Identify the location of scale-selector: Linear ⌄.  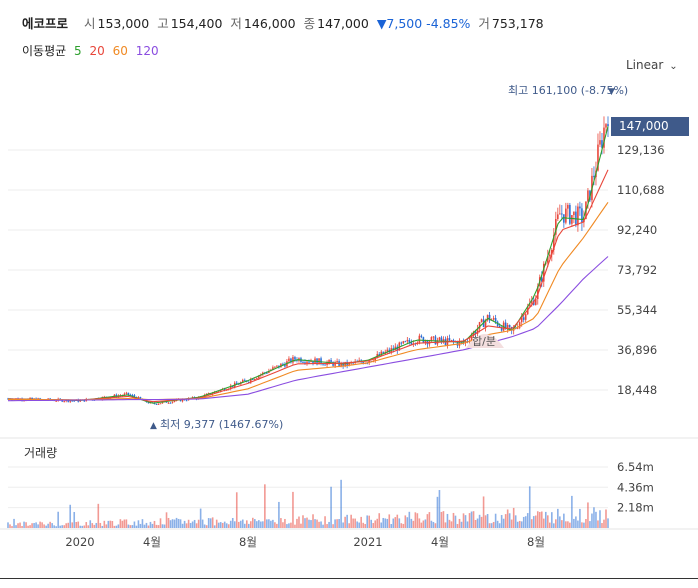
(652, 65).